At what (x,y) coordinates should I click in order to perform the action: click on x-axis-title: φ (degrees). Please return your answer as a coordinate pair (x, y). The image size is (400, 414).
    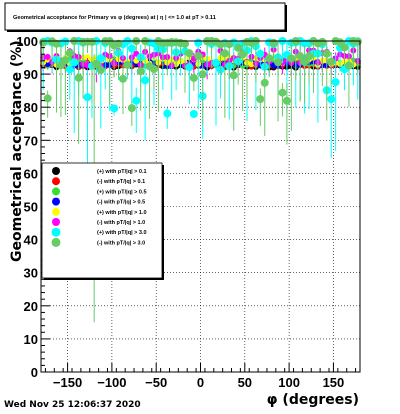
    Looking at the image, I should click on (313, 400).